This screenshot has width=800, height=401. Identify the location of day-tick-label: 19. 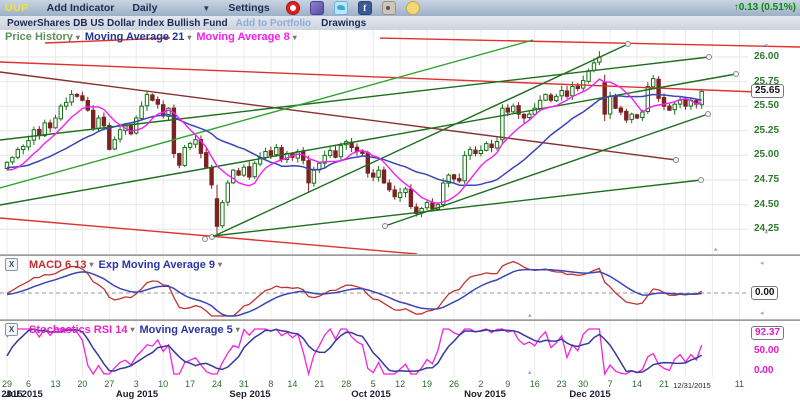
(427, 384).